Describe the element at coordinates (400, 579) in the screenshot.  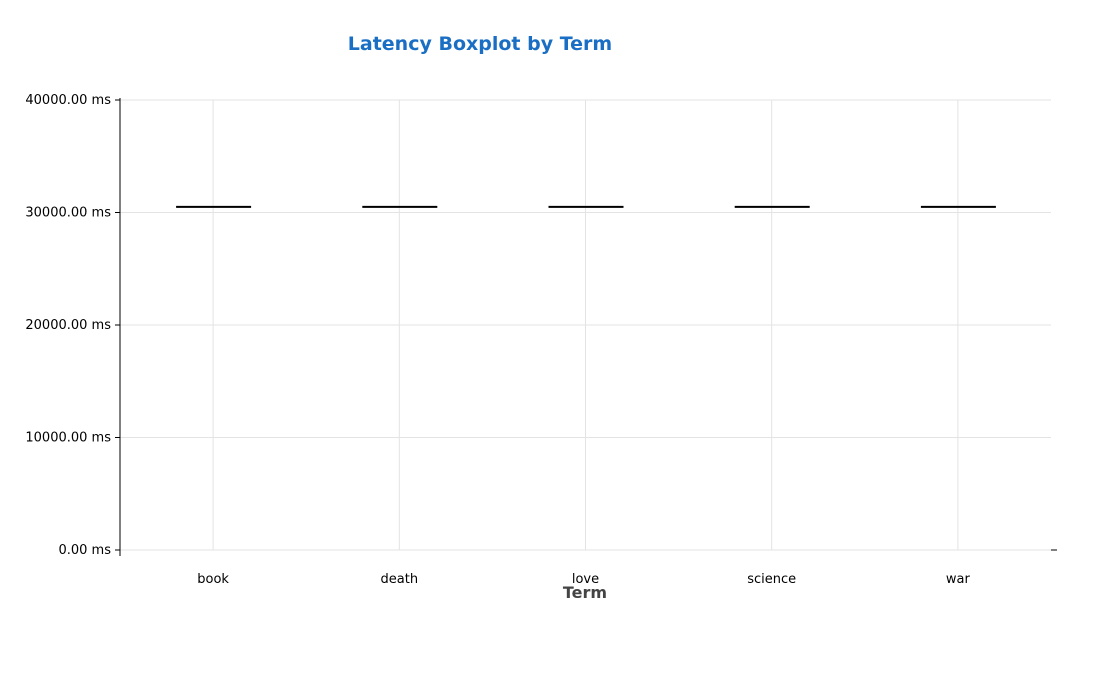
I see `x-tick-label: death` at that location.